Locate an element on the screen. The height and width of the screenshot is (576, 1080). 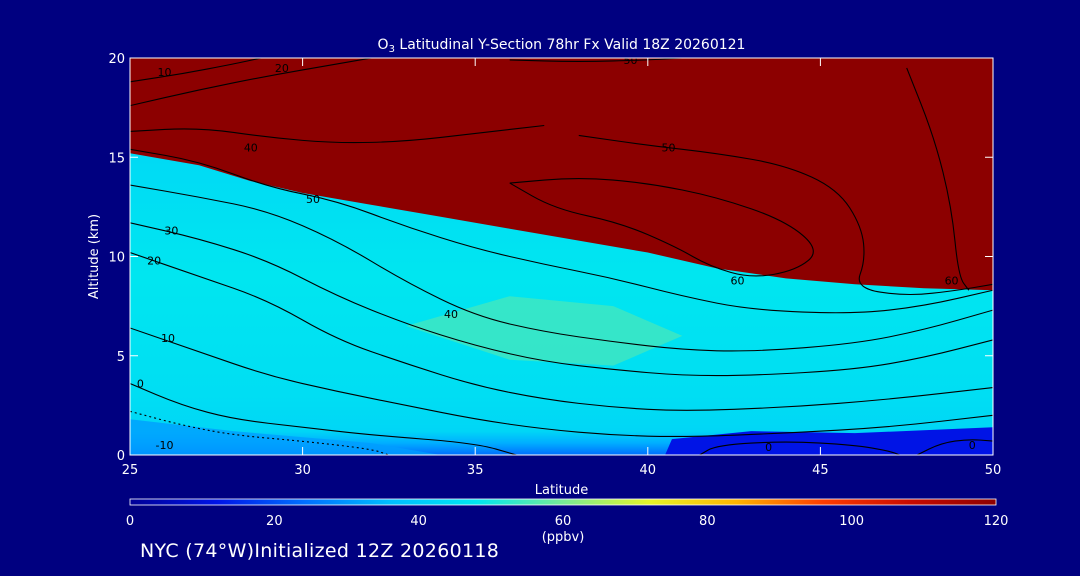
colorbar-tick-label-2: 40 is located at coordinates (418, 521).